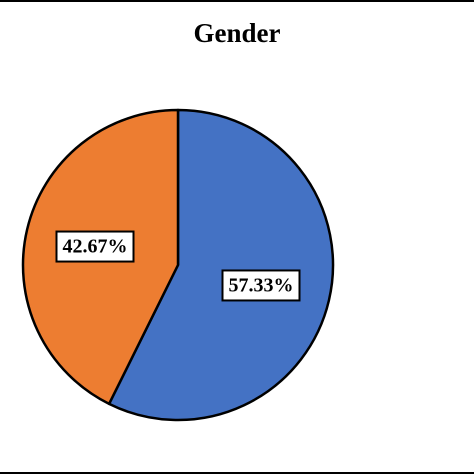  I want to click on slice-label-0: 57.33%, so click(261, 285).